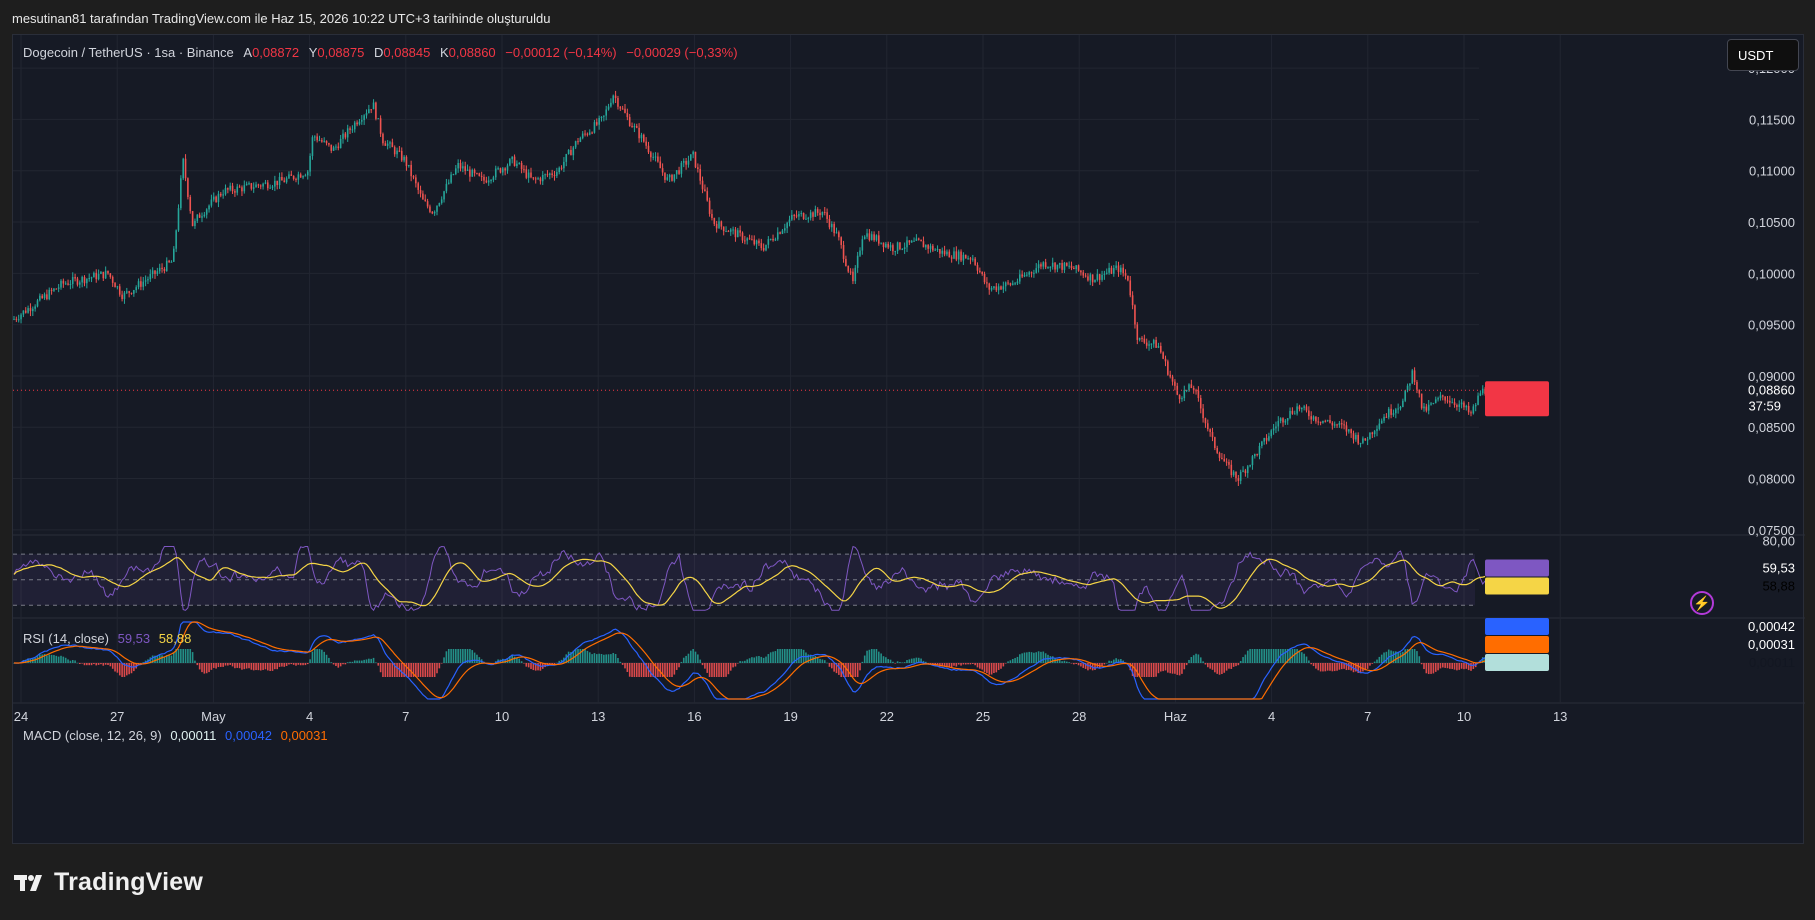  I want to click on symbol-title: Dogecoin / TetherUS · 1sa · Binance, so click(128, 52).